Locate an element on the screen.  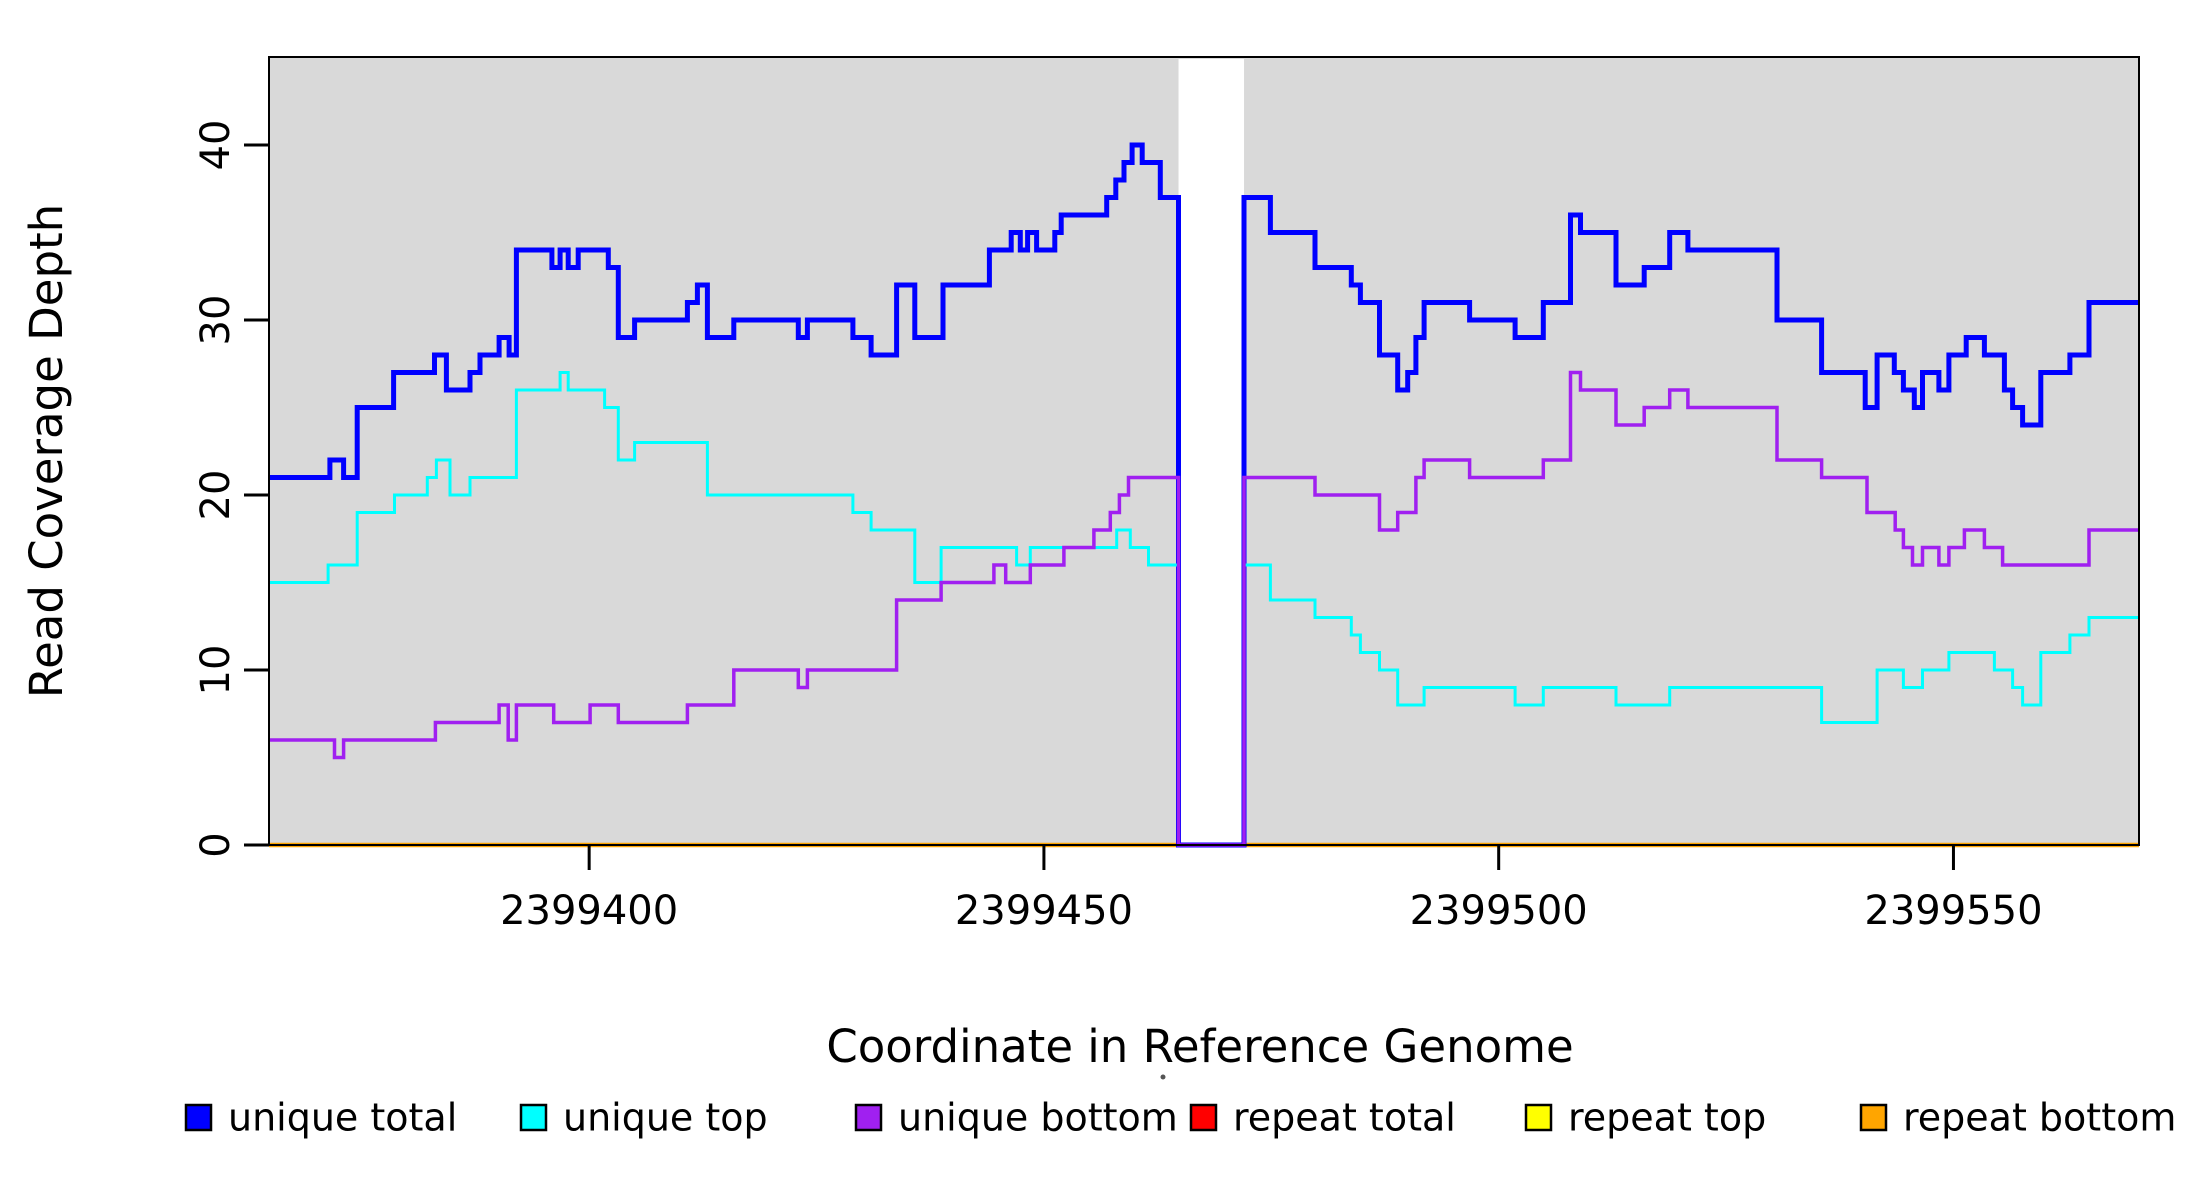
x-tick-label: 2399450 is located at coordinates (1044, 911).